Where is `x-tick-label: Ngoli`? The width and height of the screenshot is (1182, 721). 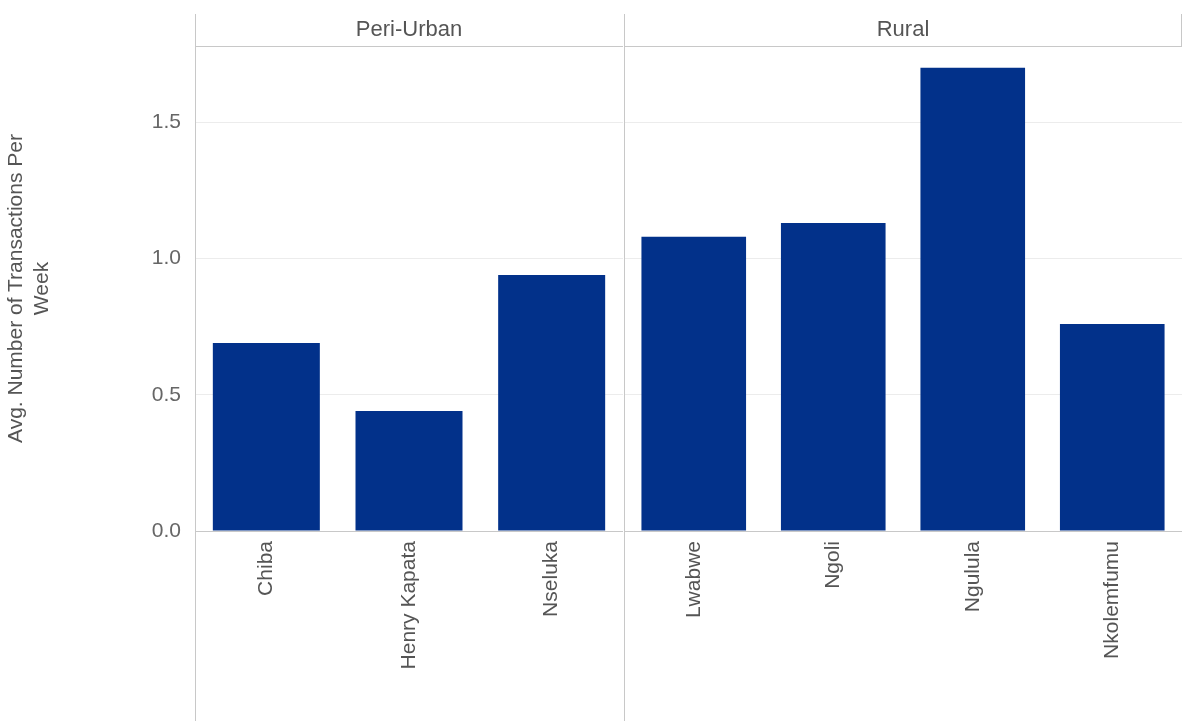 x-tick-label: Ngoli is located at coordinates (832, 565).